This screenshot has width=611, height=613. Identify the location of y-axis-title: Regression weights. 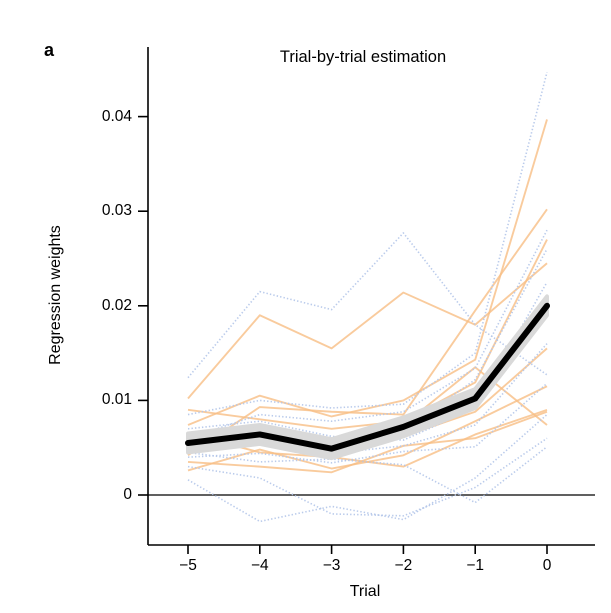
(55, 295).